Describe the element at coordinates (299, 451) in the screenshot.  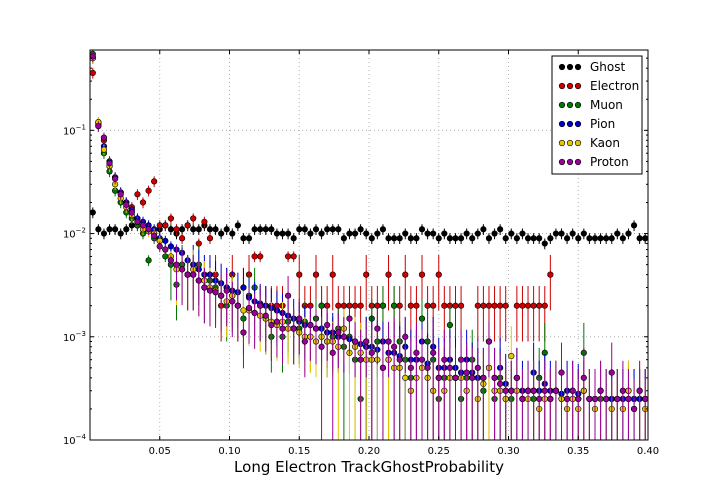
I see `x-tick-label: 0.15` at that location.